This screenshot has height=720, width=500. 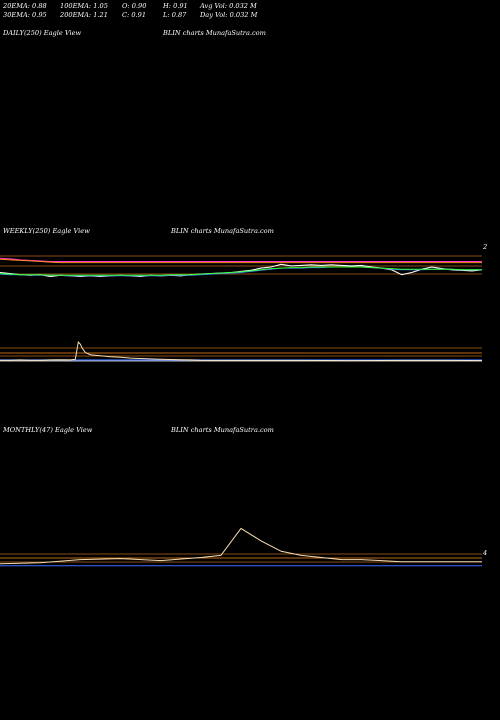 I want to click on high-stat: H: 0.91, so click(x=175, y=6).